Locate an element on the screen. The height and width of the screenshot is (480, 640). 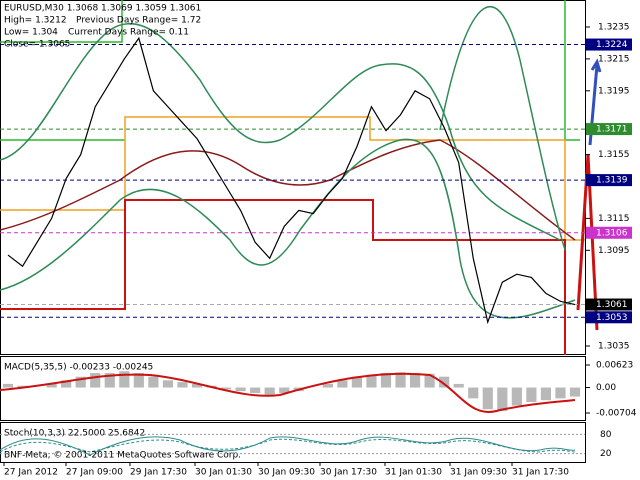
price-tick-label: 1.3155 is located at coordinates (614, 155).